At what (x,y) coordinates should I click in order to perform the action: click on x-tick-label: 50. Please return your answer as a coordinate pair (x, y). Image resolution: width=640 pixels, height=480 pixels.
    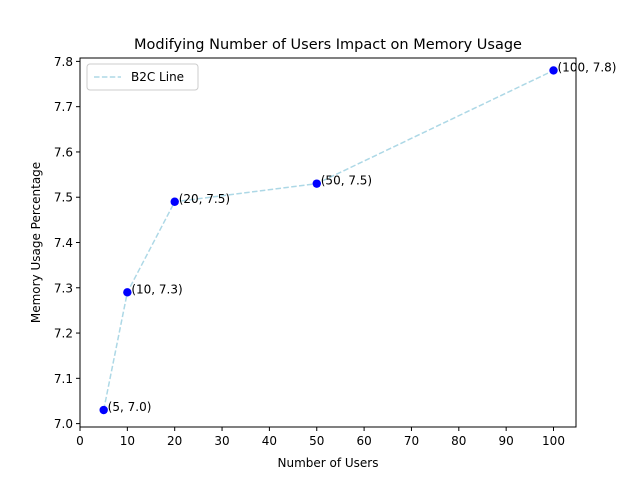
    Looking at the image, I should click on (316, 441).